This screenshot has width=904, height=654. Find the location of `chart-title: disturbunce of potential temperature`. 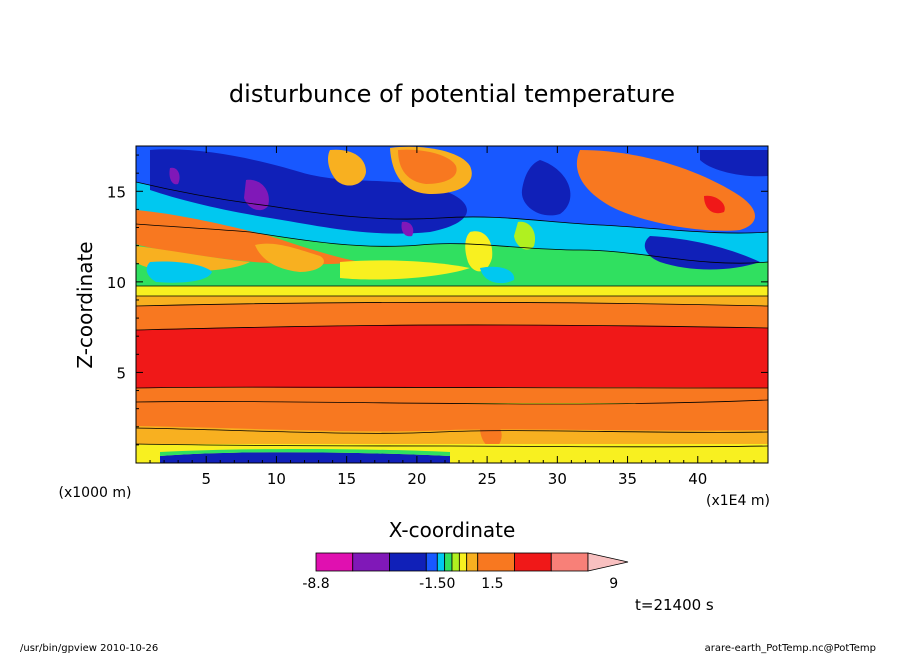

chart-title: disturbunce of potential temperature is located at coordinates (452, 94).